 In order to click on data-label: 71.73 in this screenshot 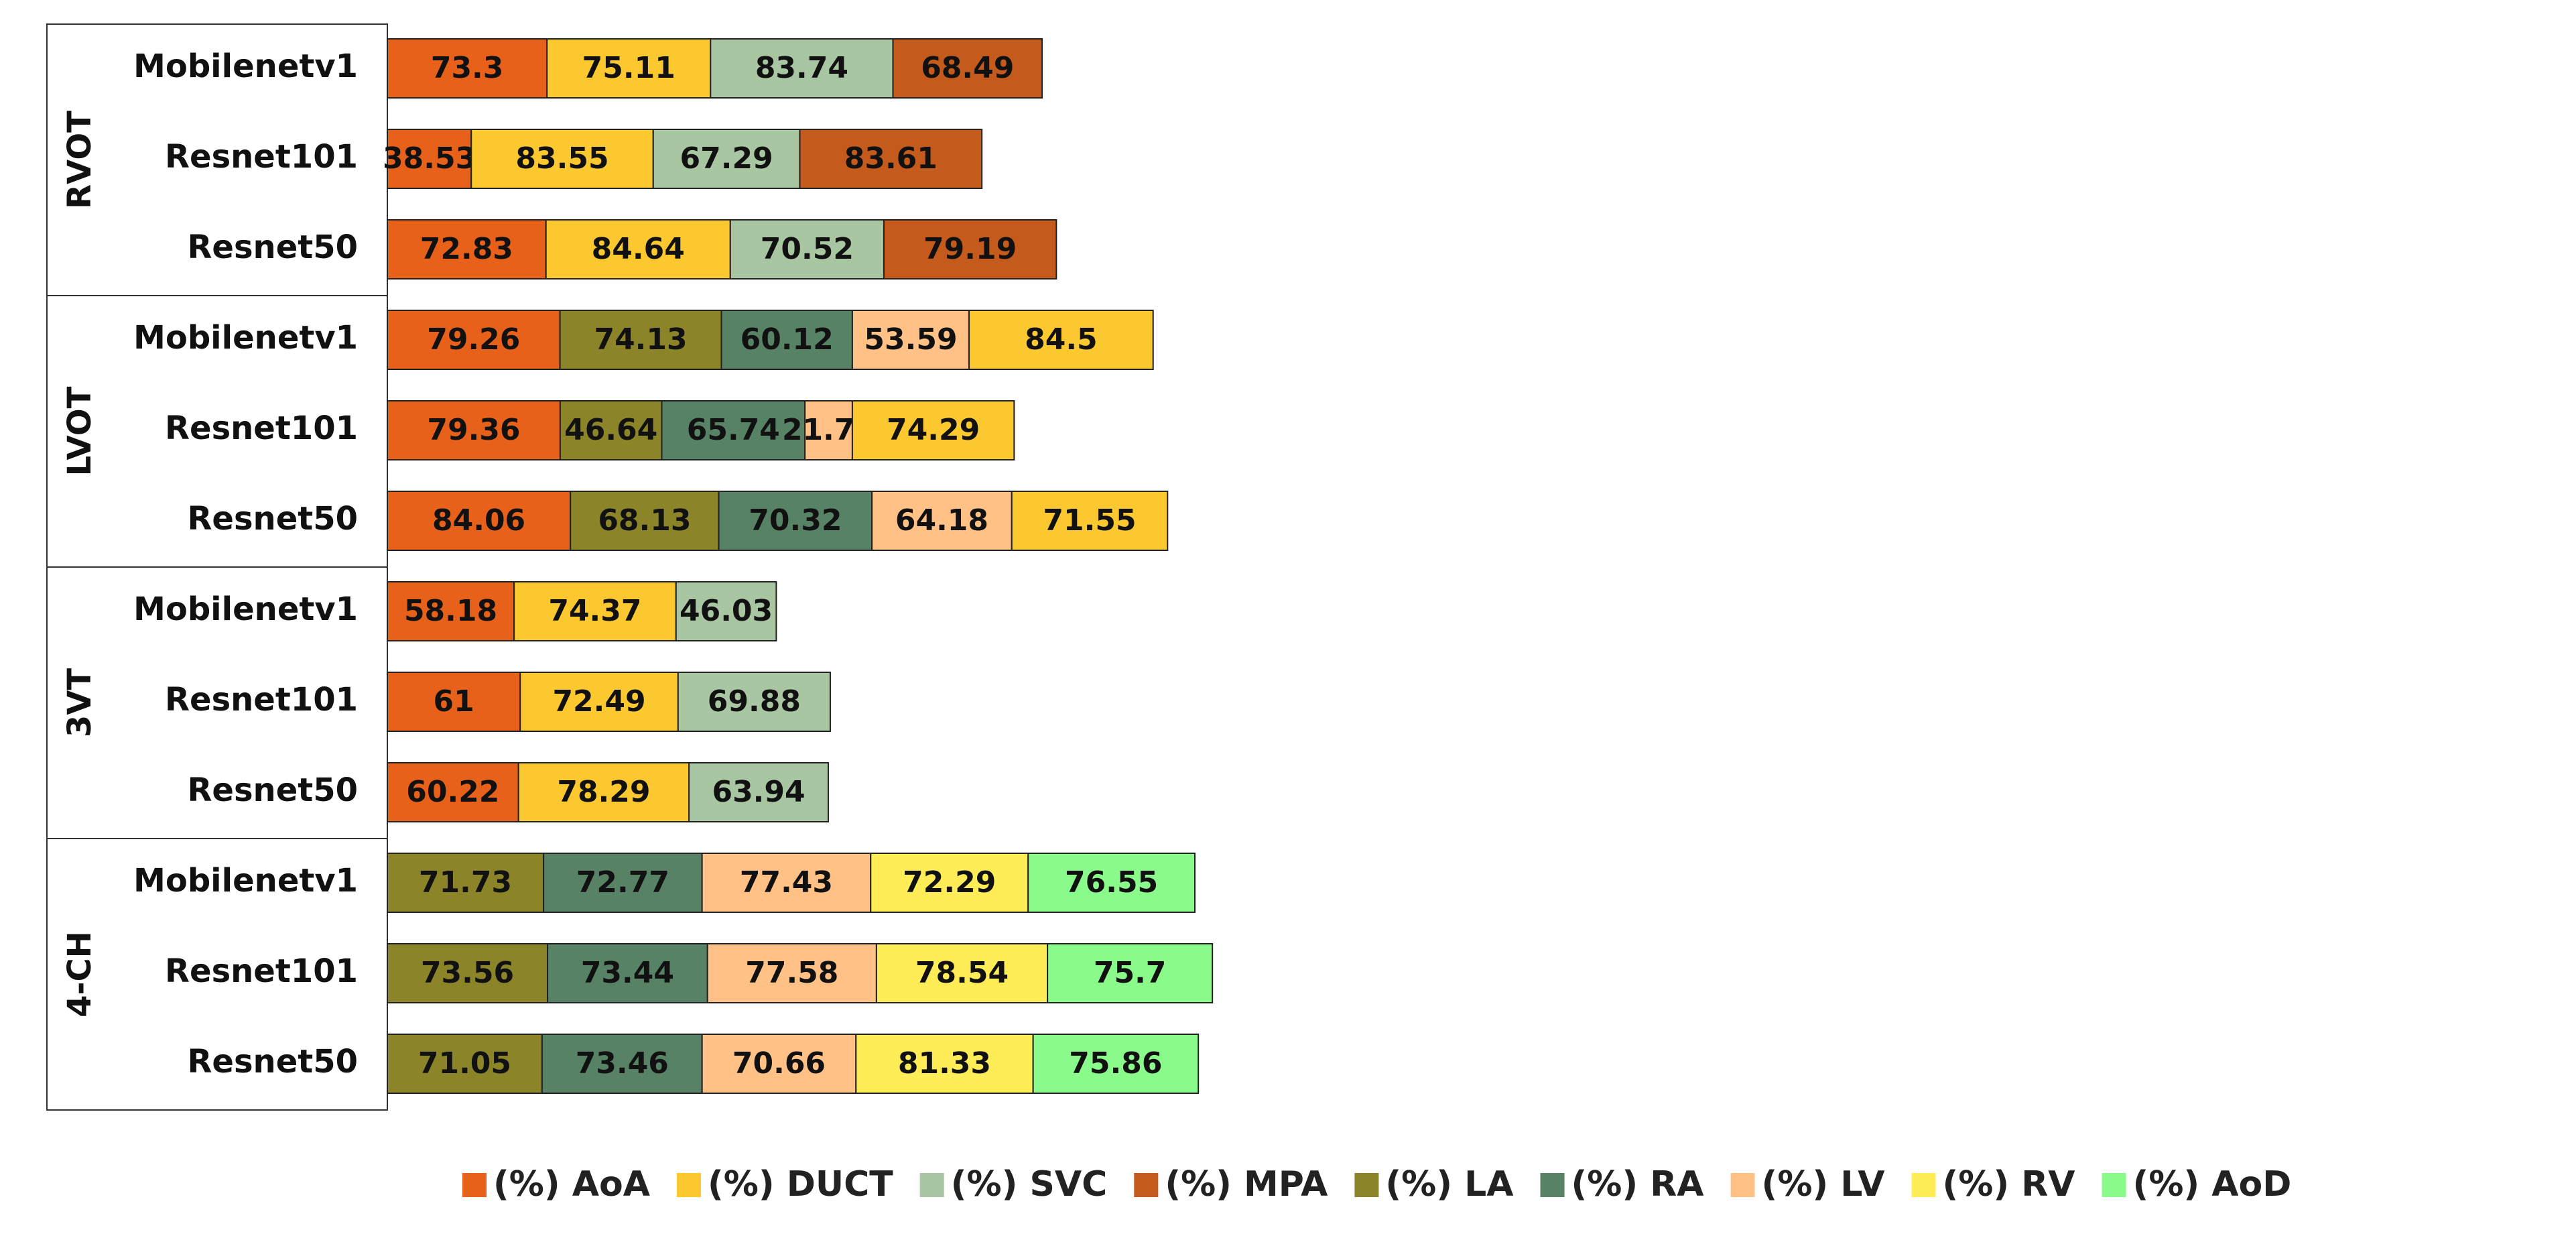, I will do `click(465, 882)`.